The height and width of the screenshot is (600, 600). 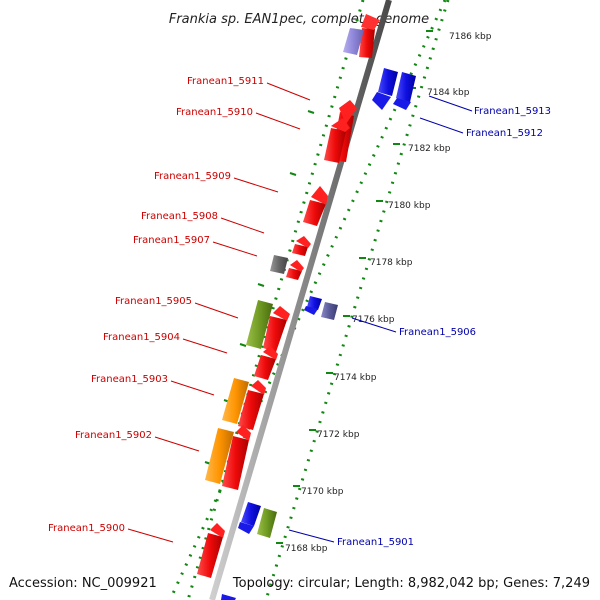 What do you see at coordinates (279, 264) in the screenshot?
I see `gene-5907-gray-box` at bounding box center [279, 264].